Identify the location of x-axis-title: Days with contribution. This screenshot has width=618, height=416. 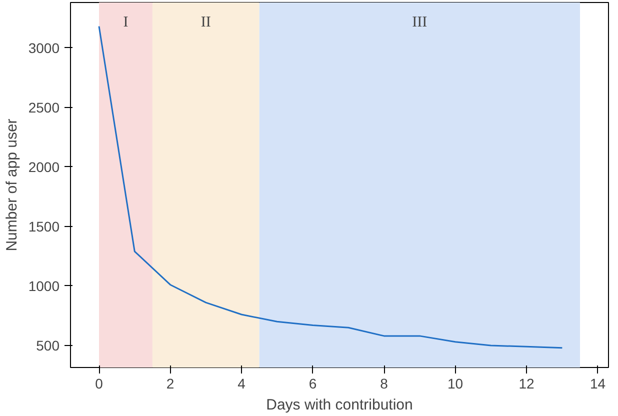
(339, 405).